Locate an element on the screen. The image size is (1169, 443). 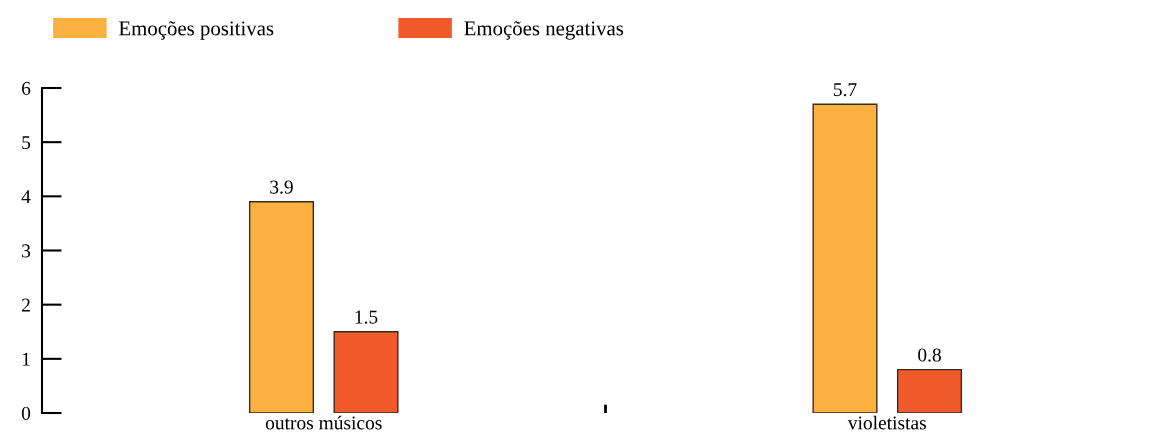
y-tick-label: 2 is located at coordinates (26, 305).